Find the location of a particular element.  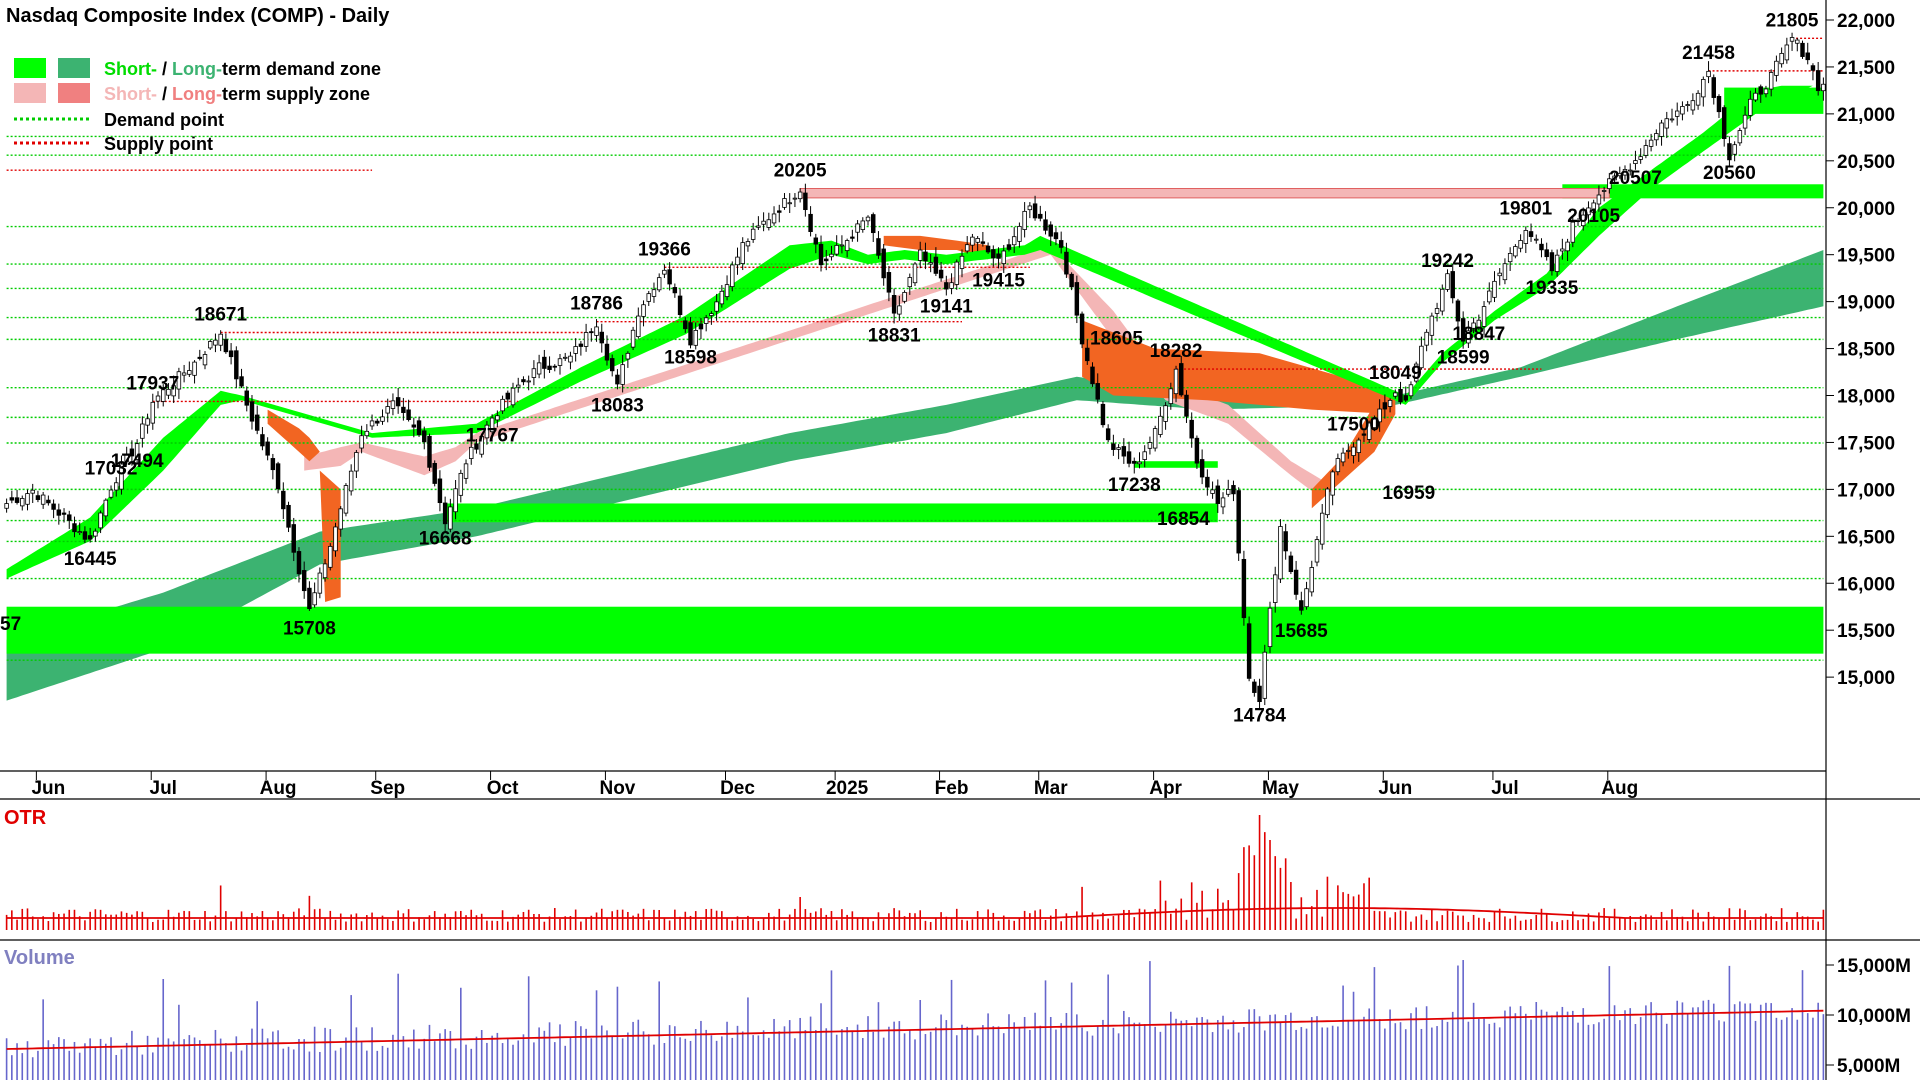

month-label: Apr is located at coordinates (1165, 788).